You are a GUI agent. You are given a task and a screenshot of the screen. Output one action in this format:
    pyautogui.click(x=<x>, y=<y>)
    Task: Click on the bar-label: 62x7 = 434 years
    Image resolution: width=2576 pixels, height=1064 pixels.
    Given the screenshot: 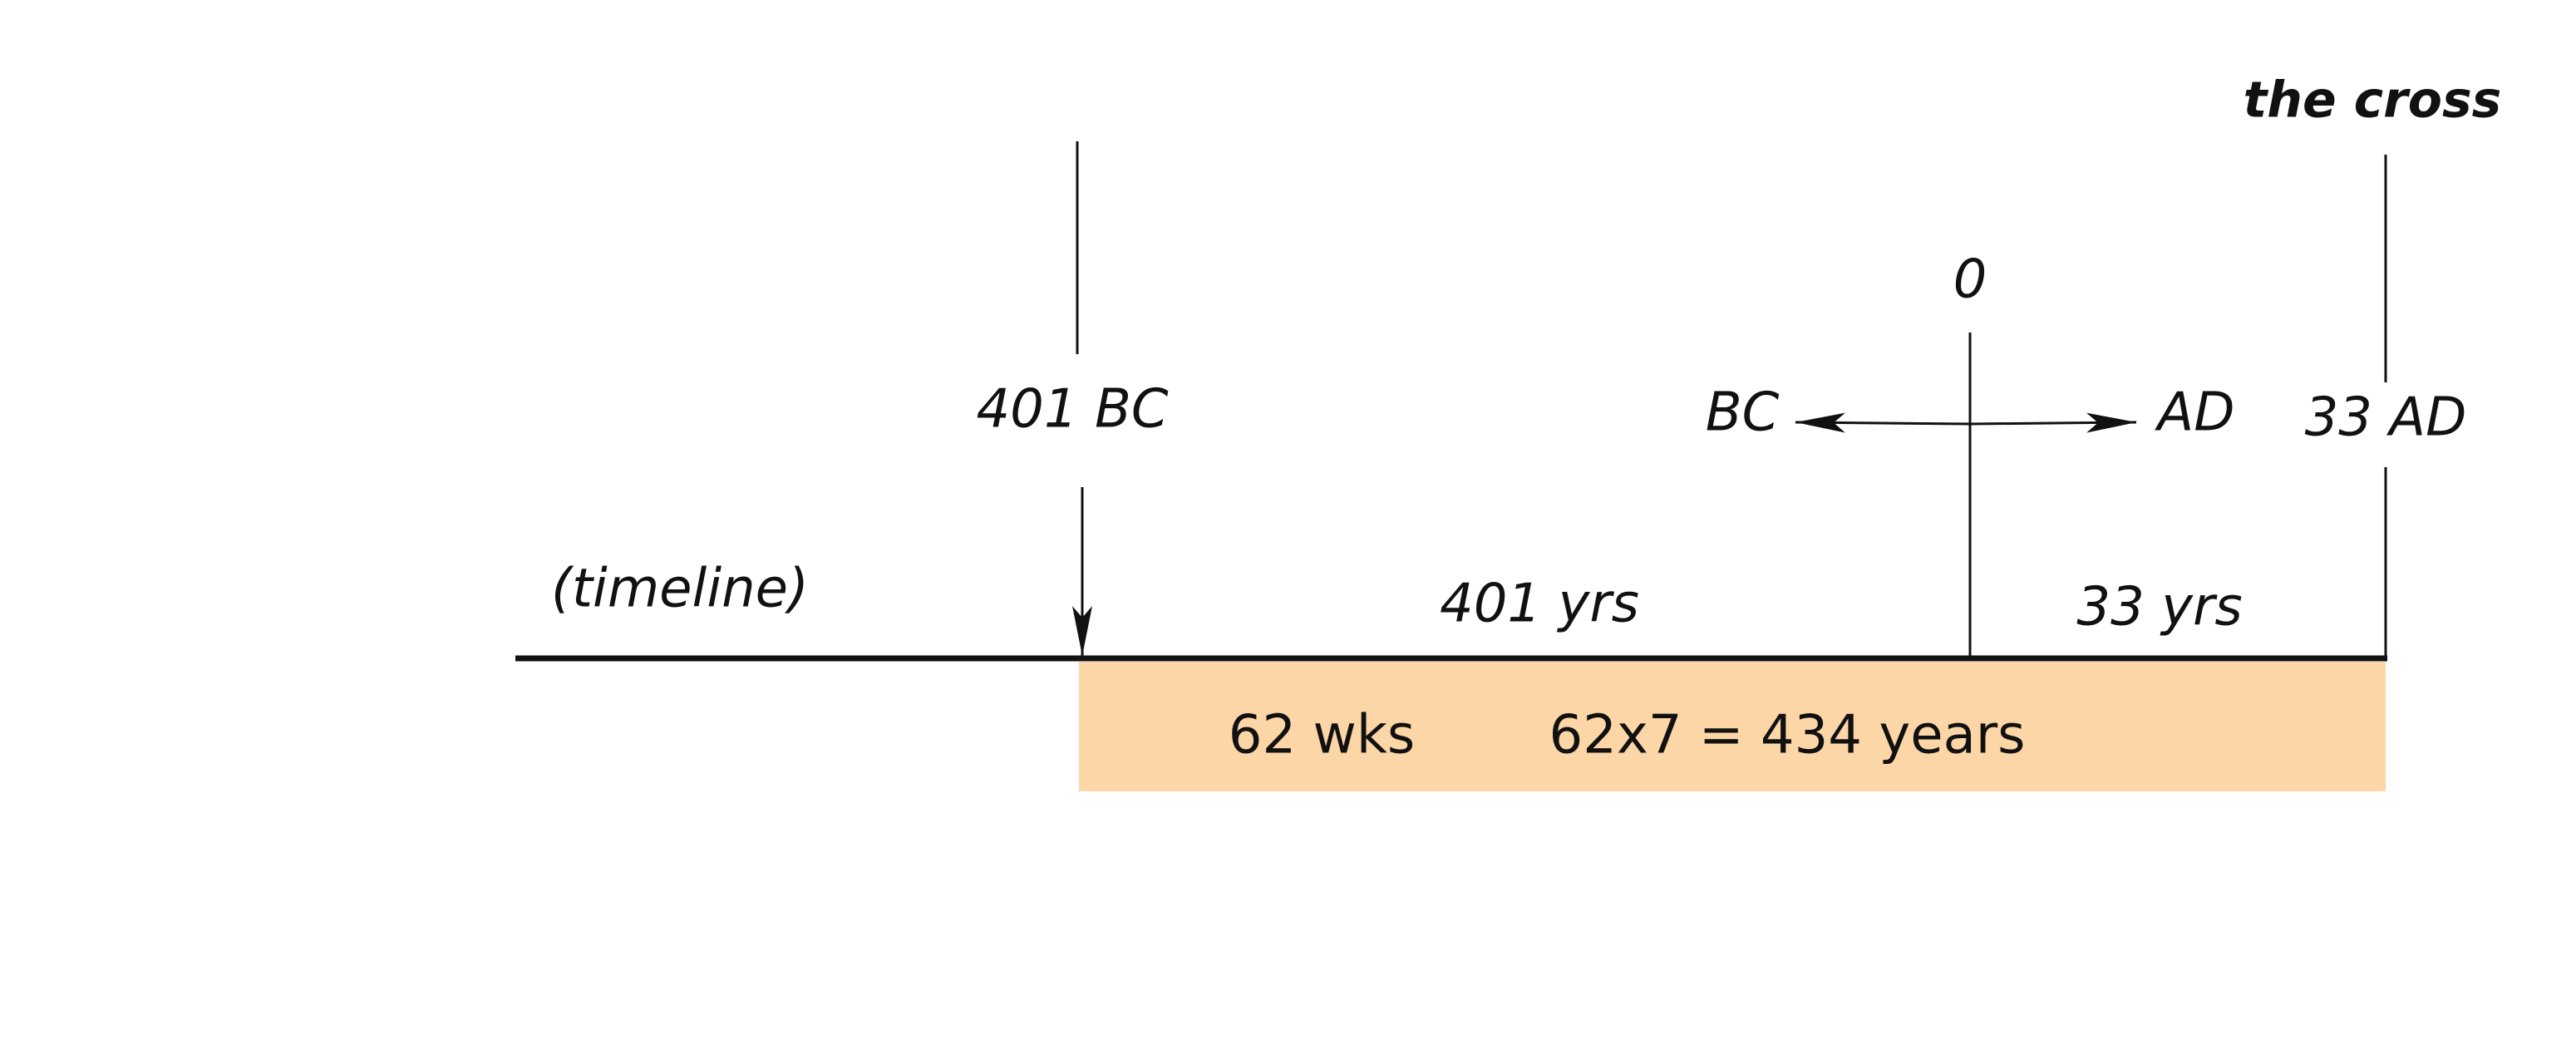 What is the action you would take?
    pyautogui.click(x=1787, y=735)
    